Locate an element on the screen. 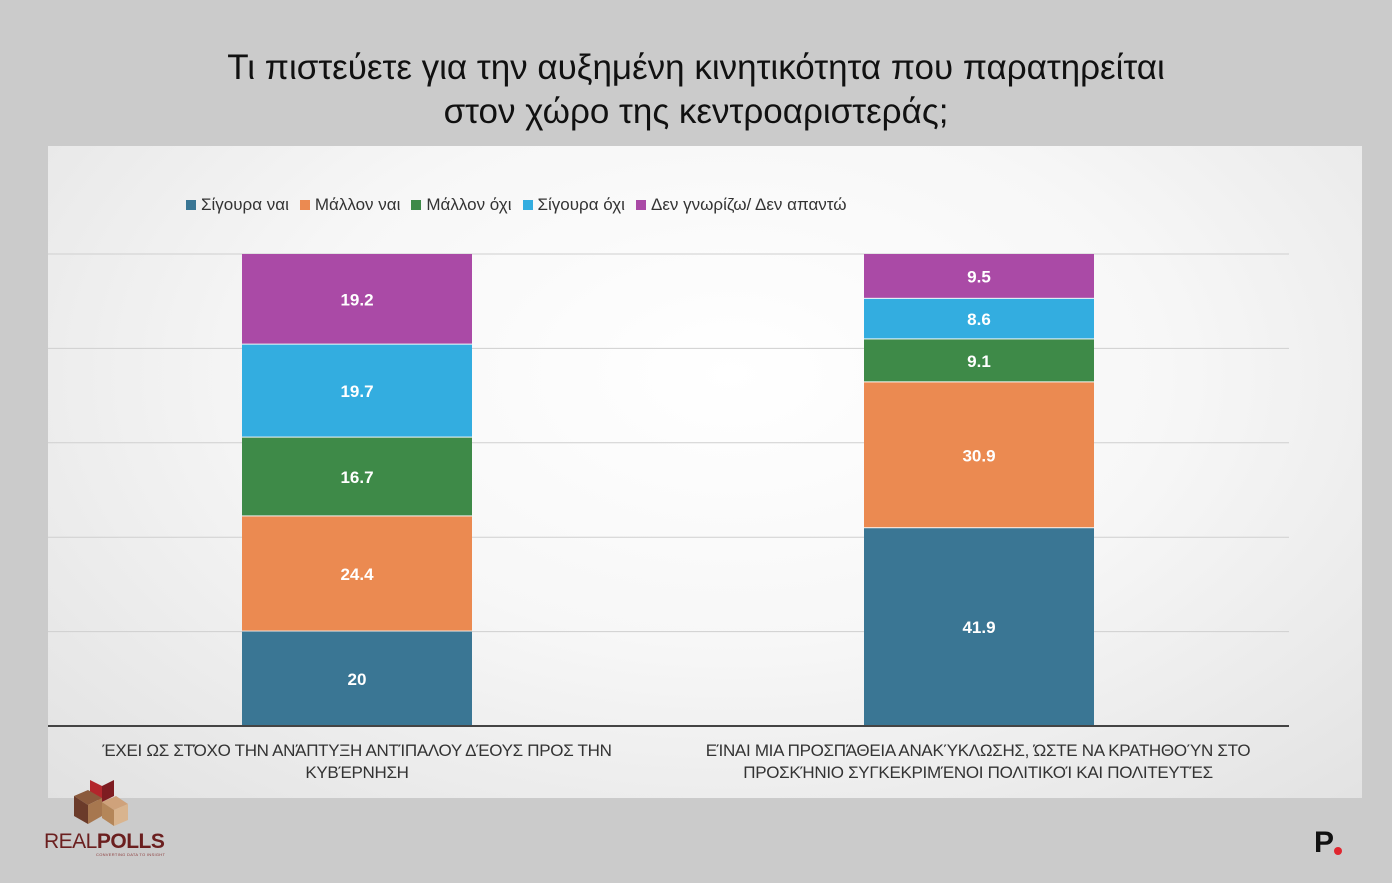  legend-item: Σίγουρα όχι is located at coordinates (573, 205).